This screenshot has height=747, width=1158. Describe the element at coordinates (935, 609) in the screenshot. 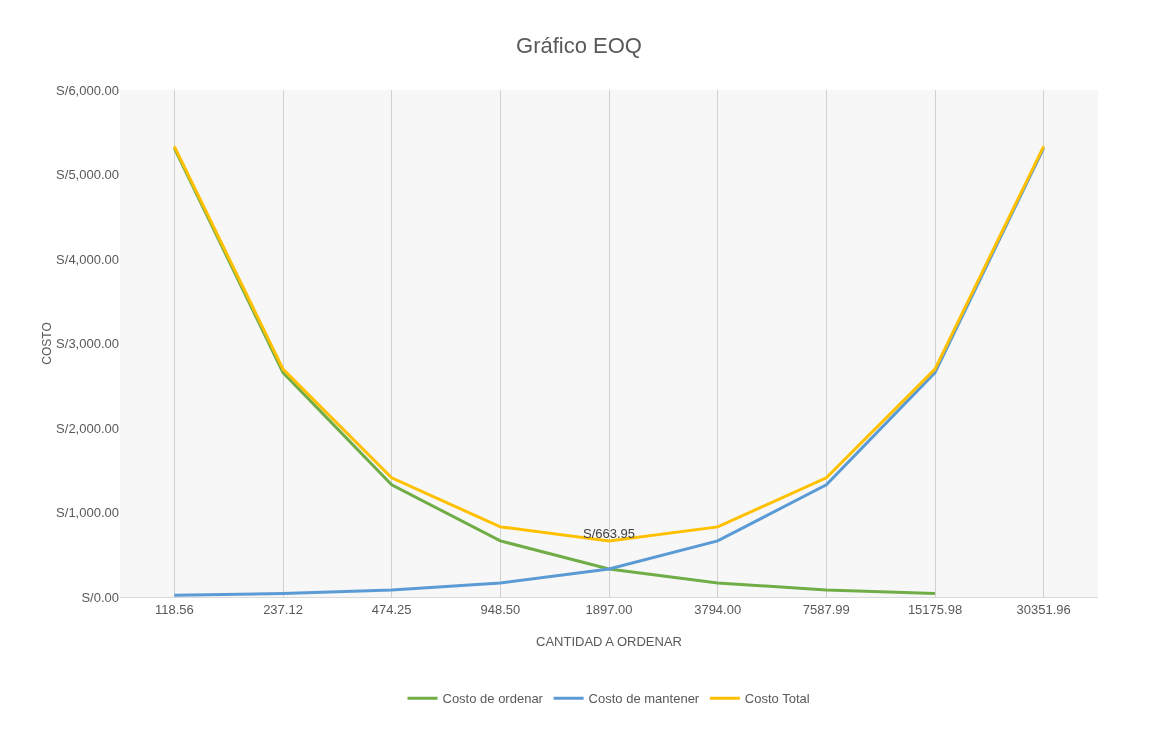

I see `x-tick-label: 15175.98` at that location.